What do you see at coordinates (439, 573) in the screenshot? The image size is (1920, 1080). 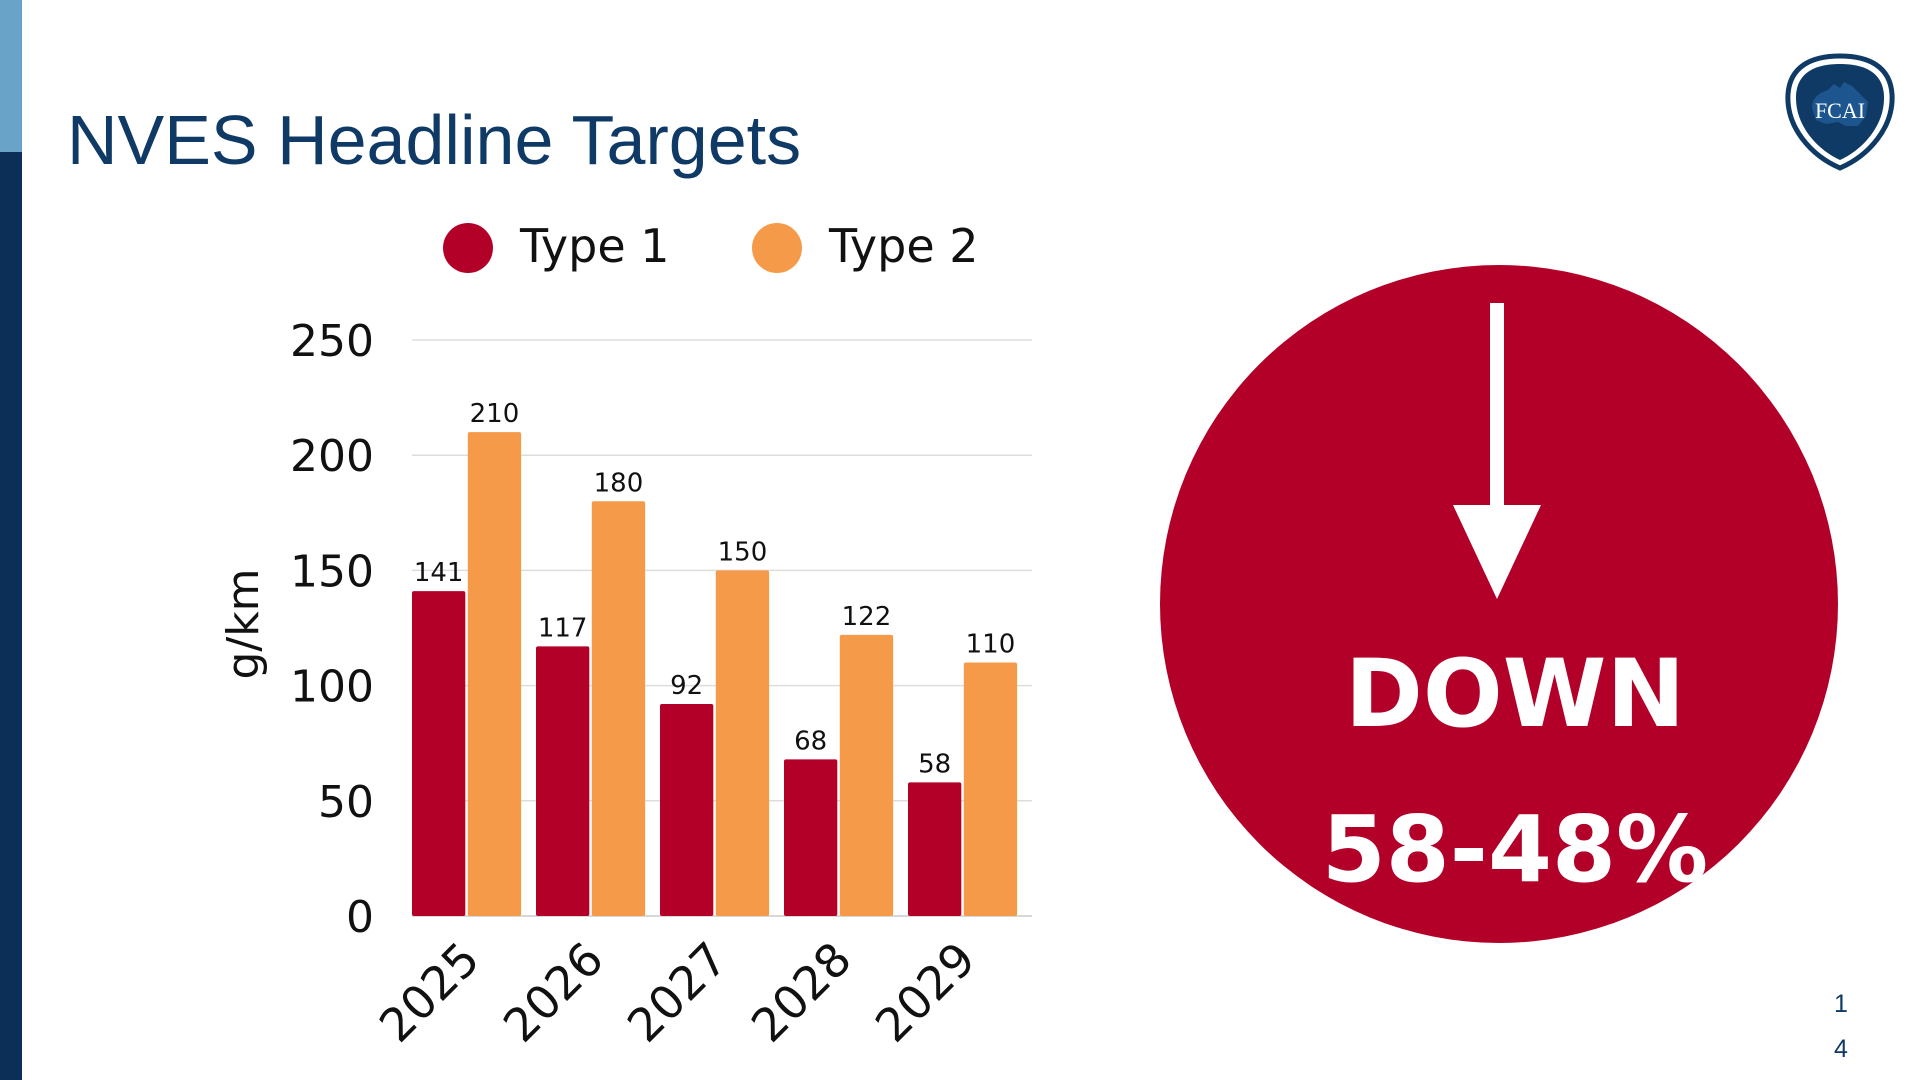 I see `data-label: 141` at bounding box center [439, 573].